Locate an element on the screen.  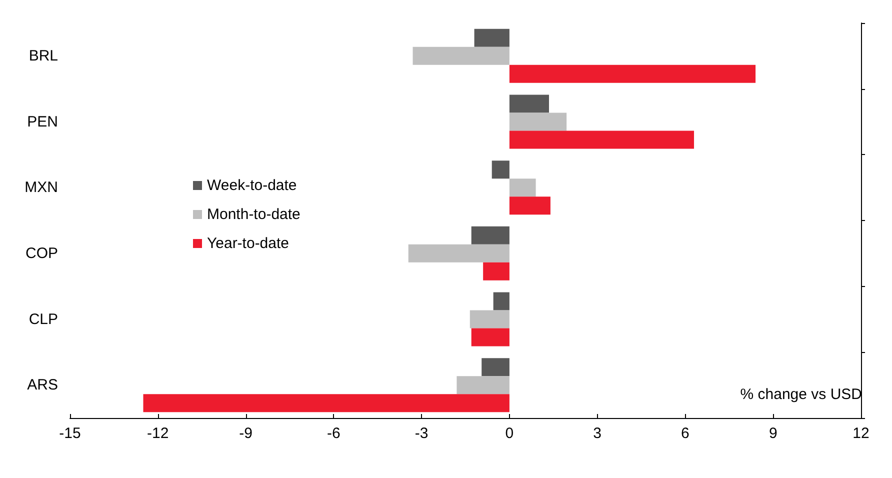
legend-label: Year-to-date is located at coordinates (248, 243).